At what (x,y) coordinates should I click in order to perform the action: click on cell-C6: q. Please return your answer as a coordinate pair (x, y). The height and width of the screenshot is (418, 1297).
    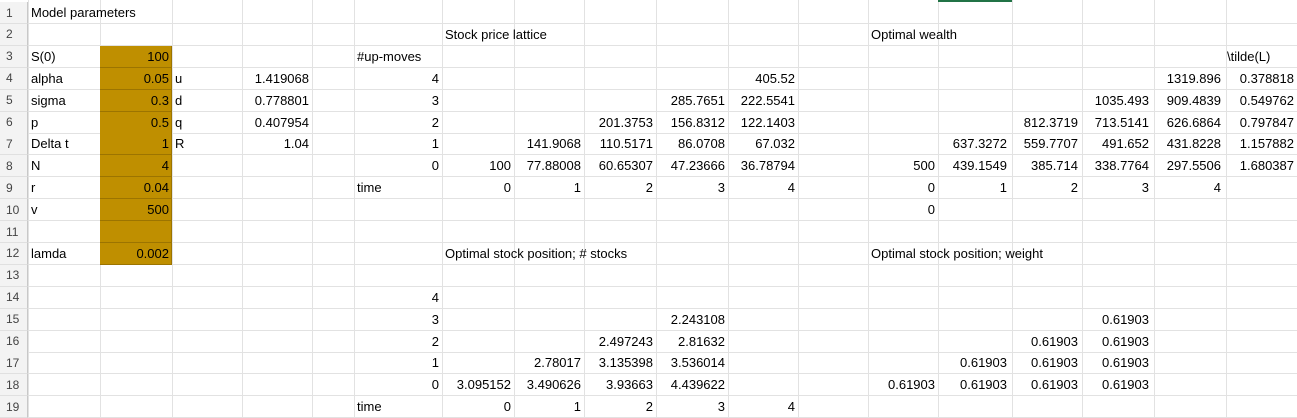
    Looking at the image, I should click on (179, 122).